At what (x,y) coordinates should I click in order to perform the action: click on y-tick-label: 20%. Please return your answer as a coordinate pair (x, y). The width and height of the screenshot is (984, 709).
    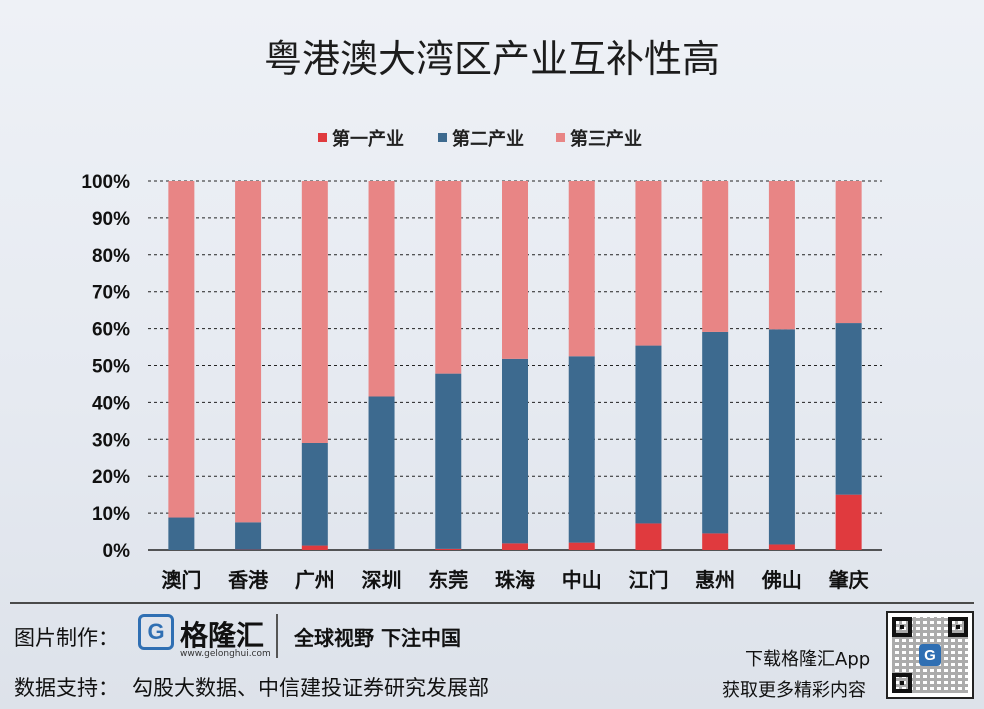
    Looking at the image, I should click on (111, 477).